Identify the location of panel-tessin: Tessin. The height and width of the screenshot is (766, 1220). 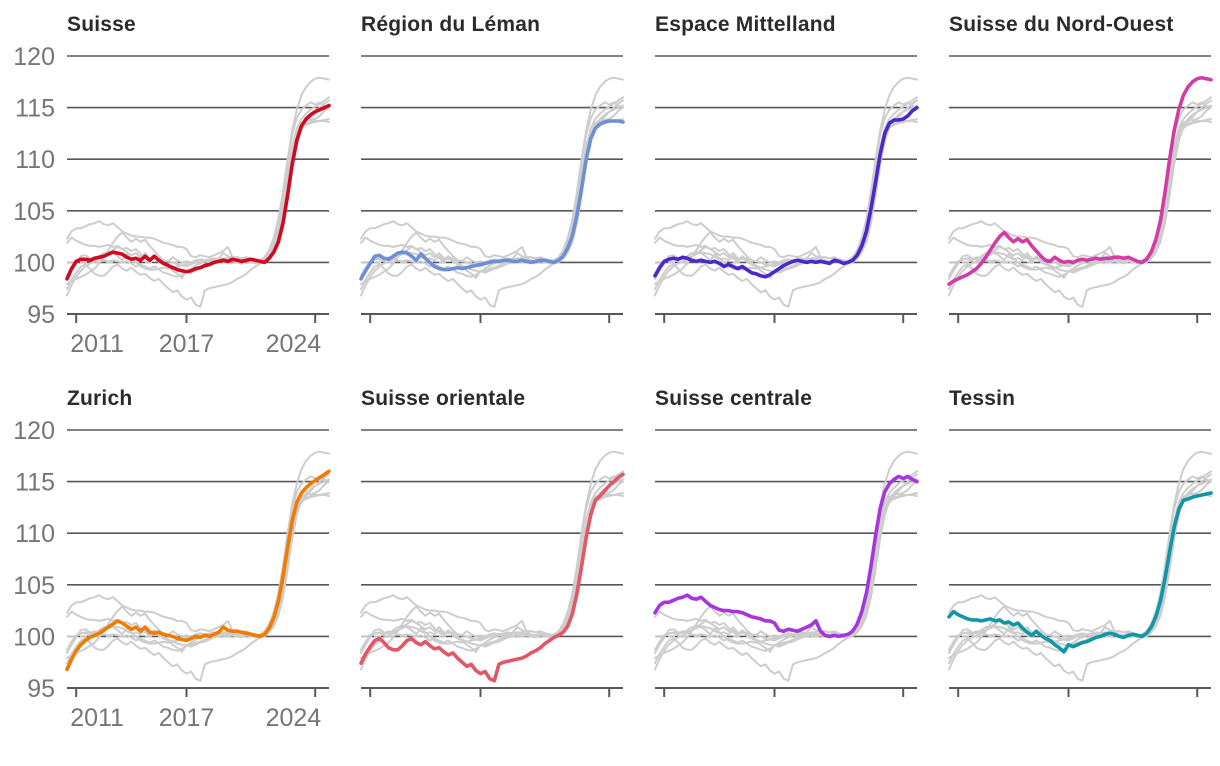
(1080, 558).